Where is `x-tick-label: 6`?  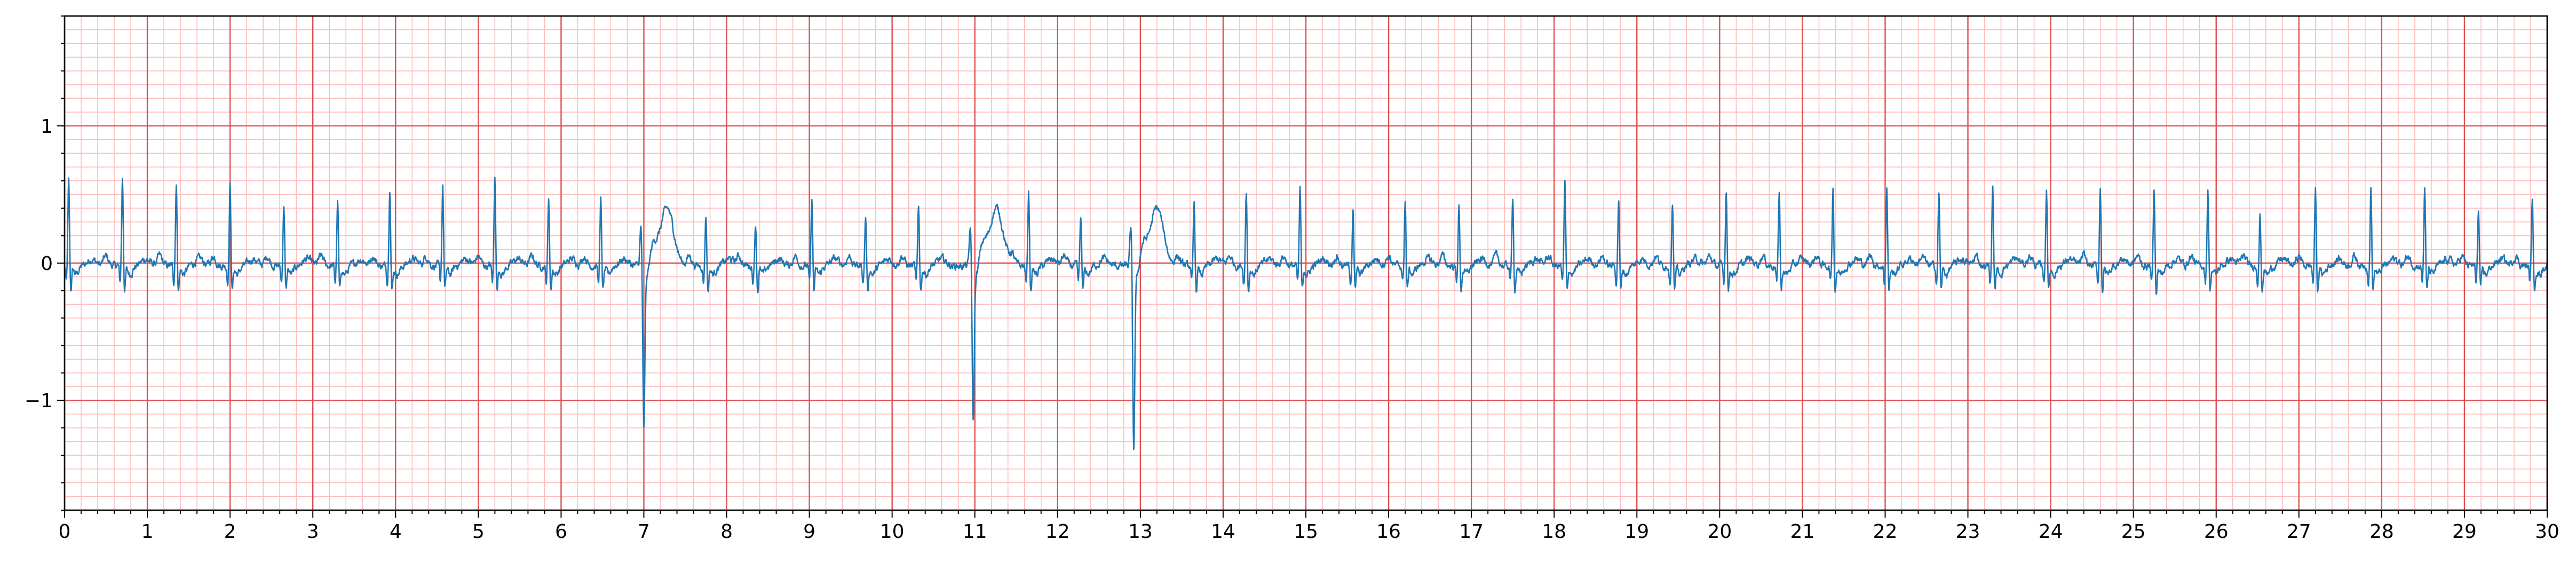
x-tick-label: 6 is located at coordinates (561, 532).